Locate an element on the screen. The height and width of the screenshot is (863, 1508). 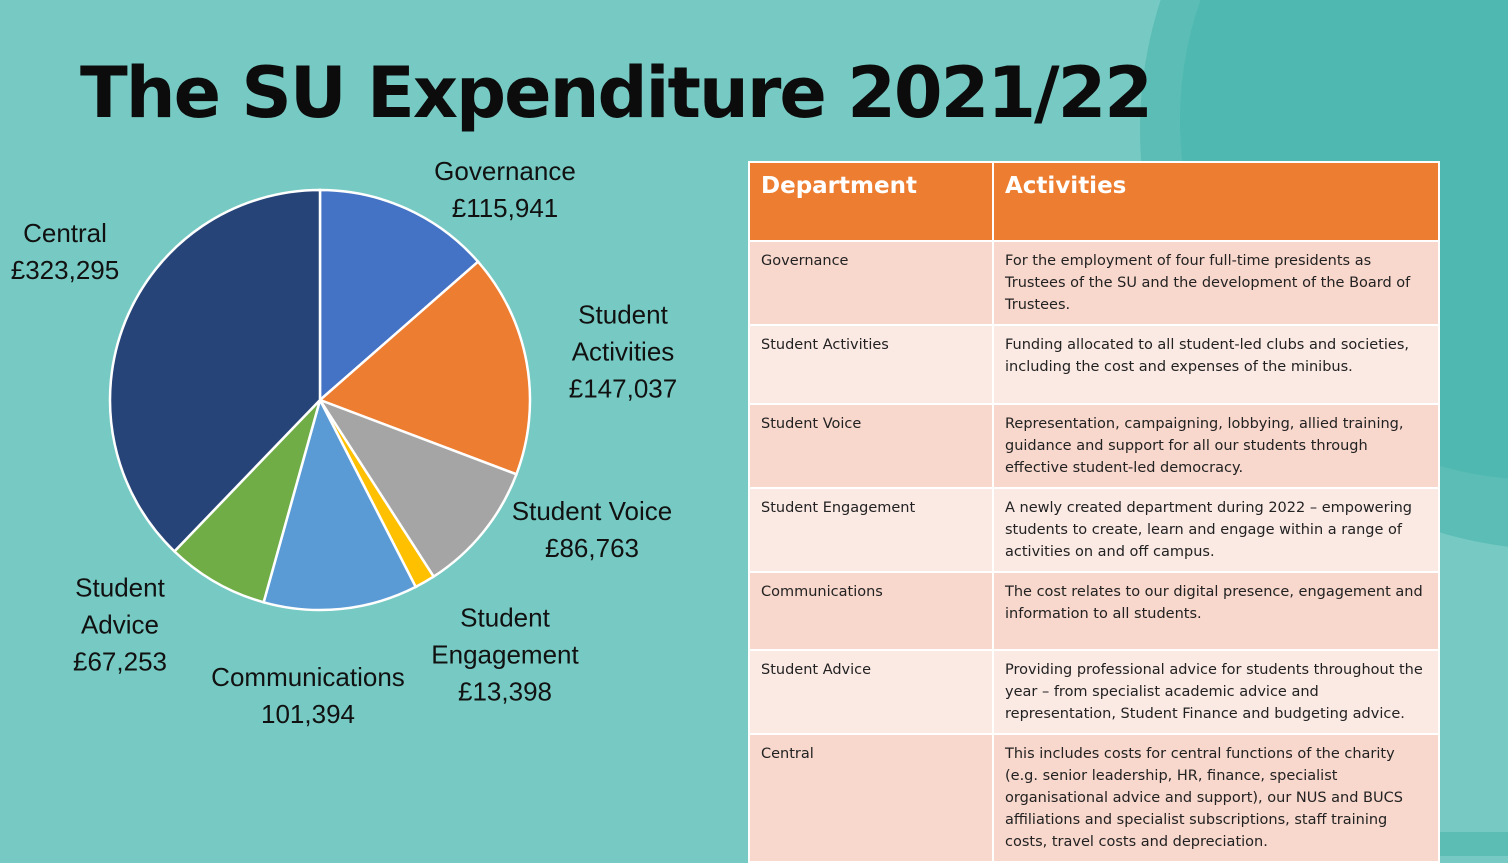
category-label: Student Voice is located at coordinates (592, 511).